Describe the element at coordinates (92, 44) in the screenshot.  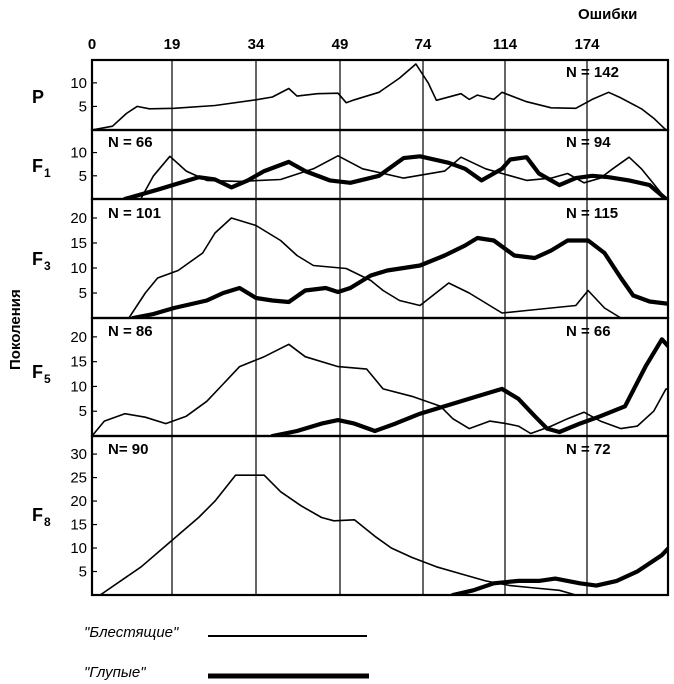
I see `x-tick-label: 0` at that location.